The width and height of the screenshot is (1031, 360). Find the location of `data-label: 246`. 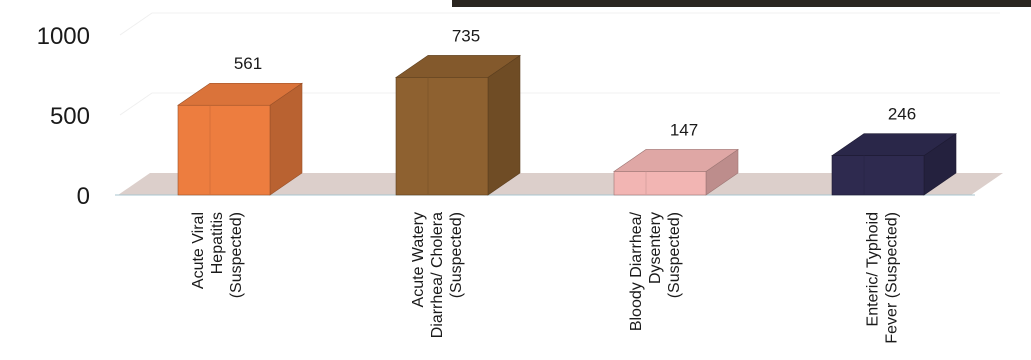

data-label: 246 is located at coordinates (902, 114).